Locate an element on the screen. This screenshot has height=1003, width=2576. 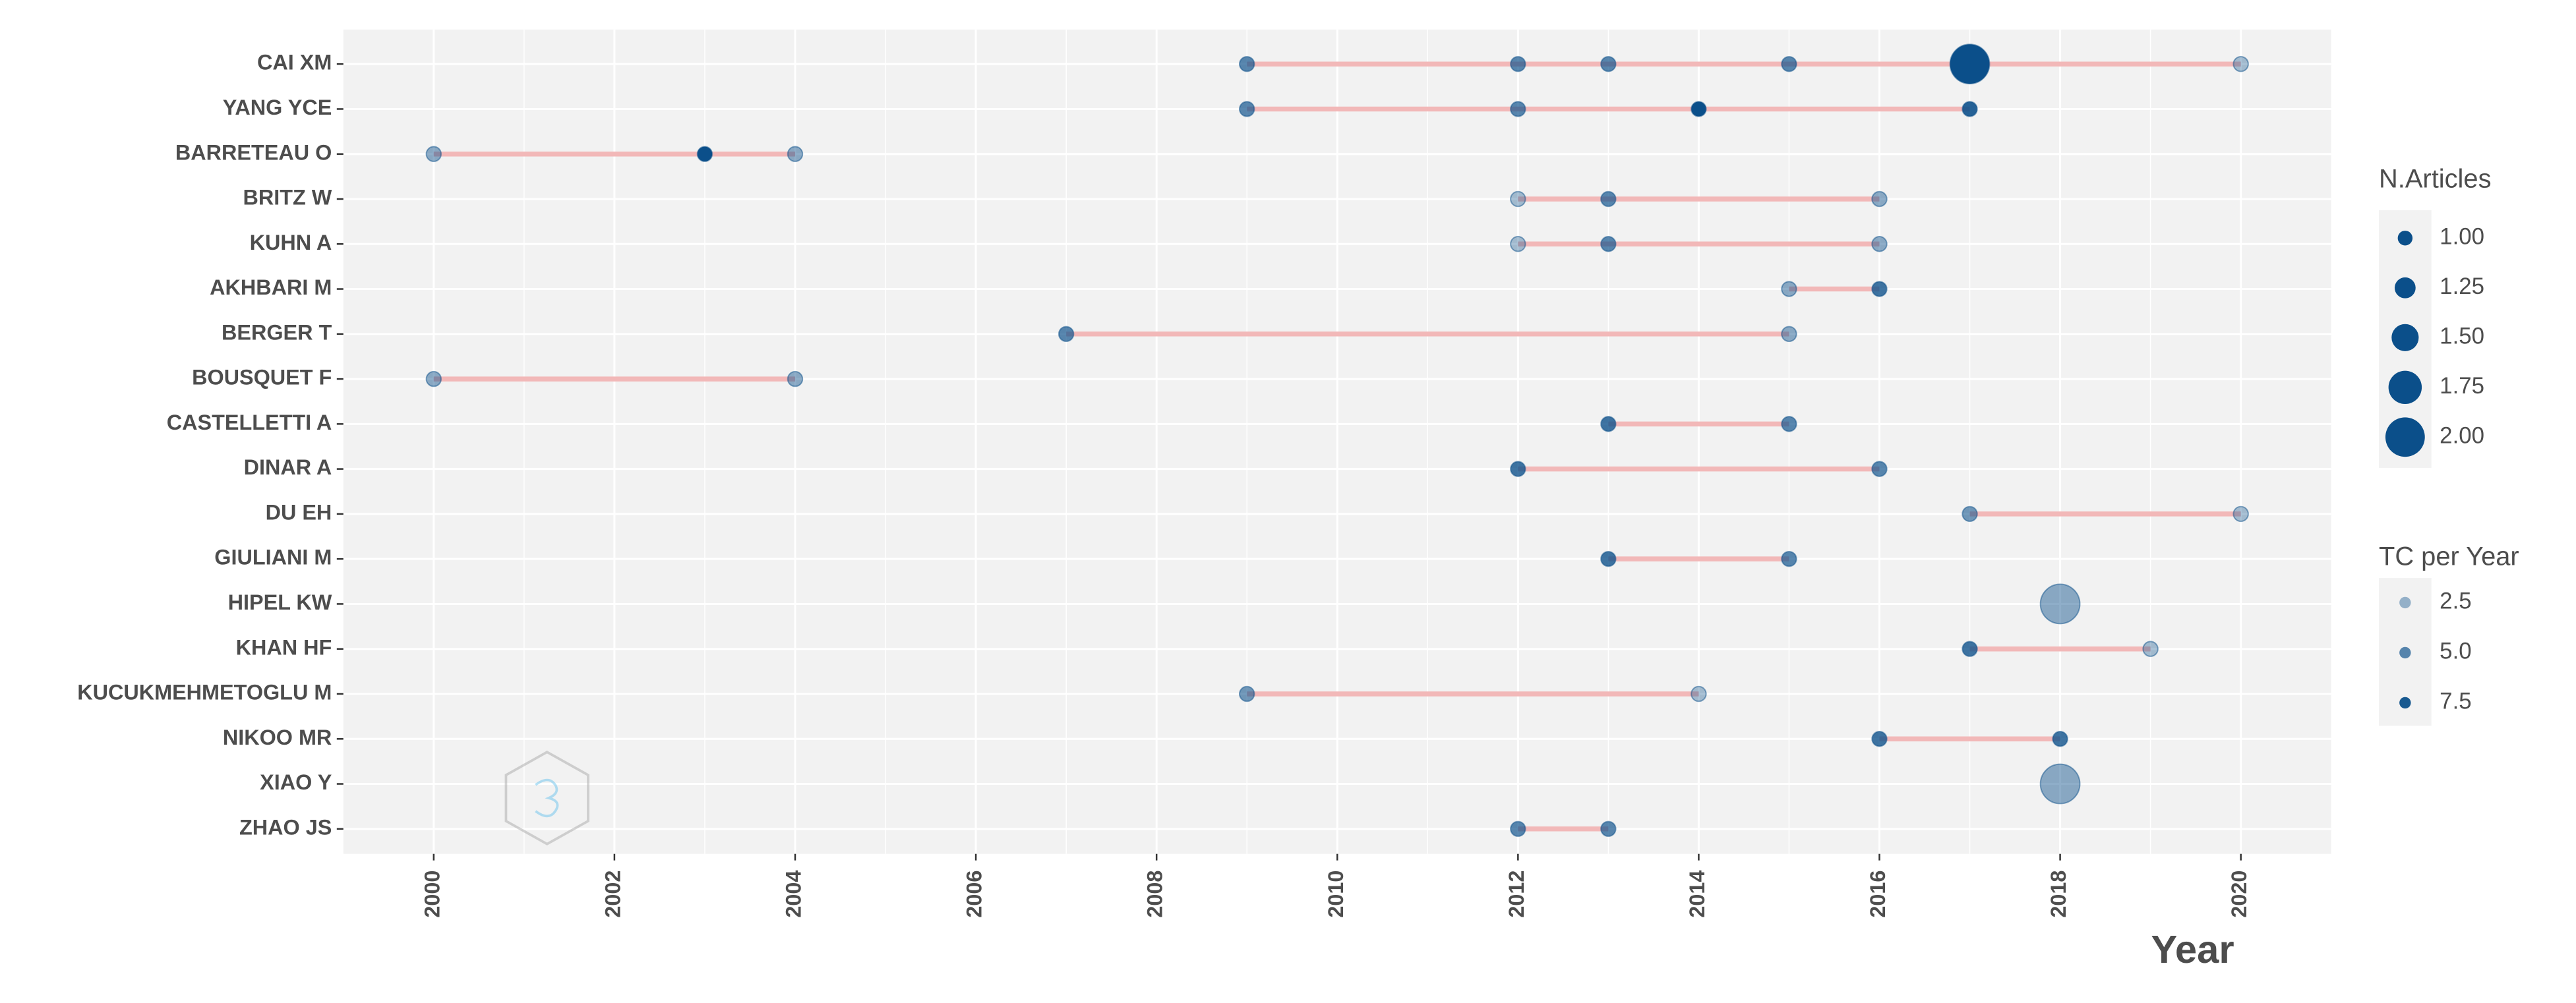
x-tick-label: 2020 is located at coordinates (2239, 895).